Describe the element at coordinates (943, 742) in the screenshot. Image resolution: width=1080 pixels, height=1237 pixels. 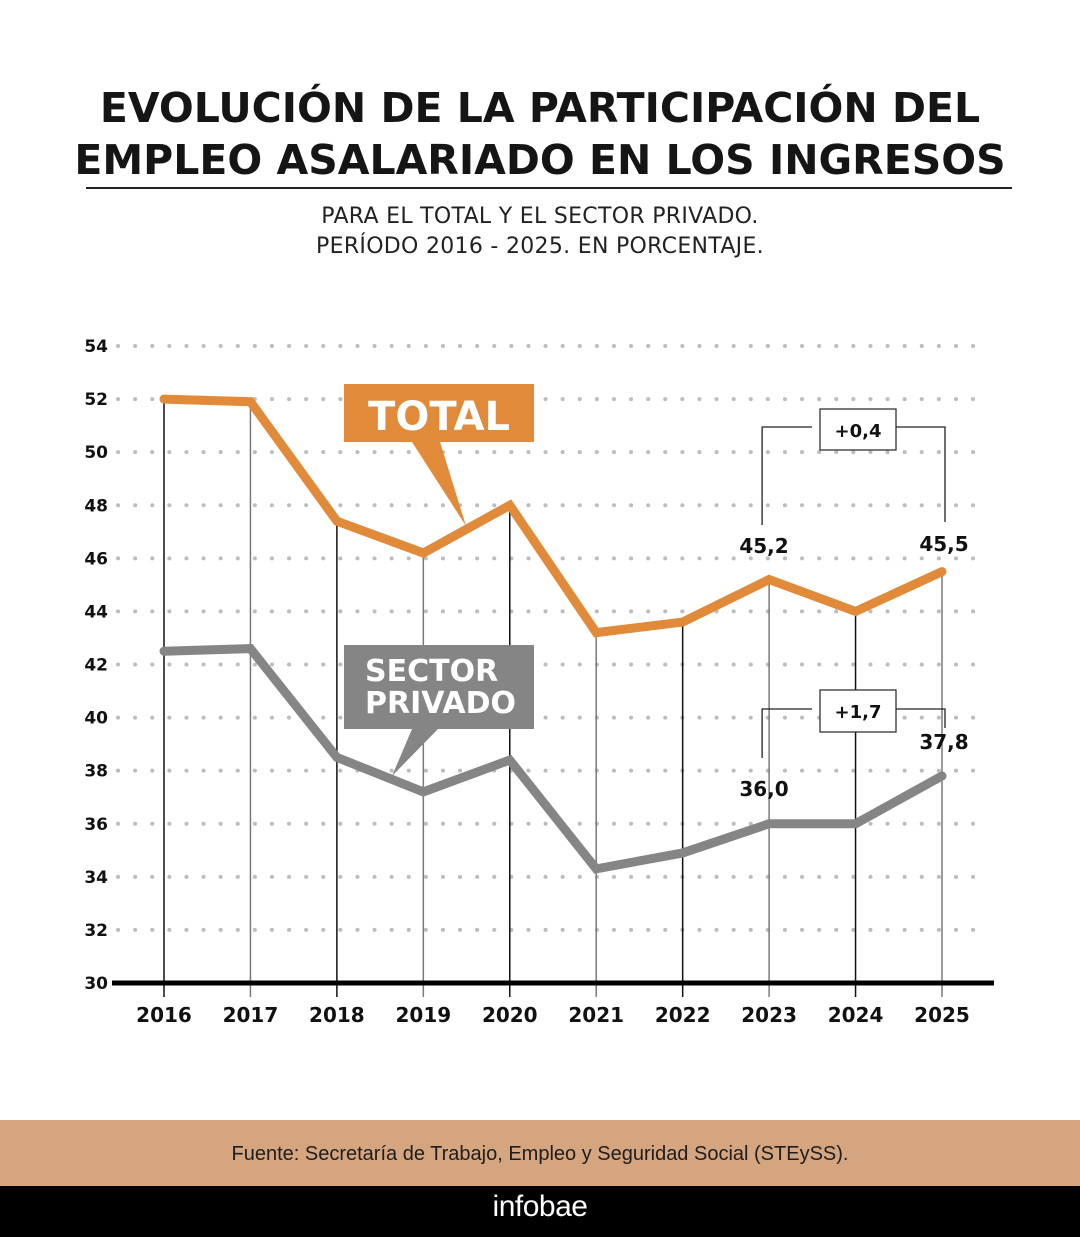
I see `privado-value-label-2025: 37,8` at that location.